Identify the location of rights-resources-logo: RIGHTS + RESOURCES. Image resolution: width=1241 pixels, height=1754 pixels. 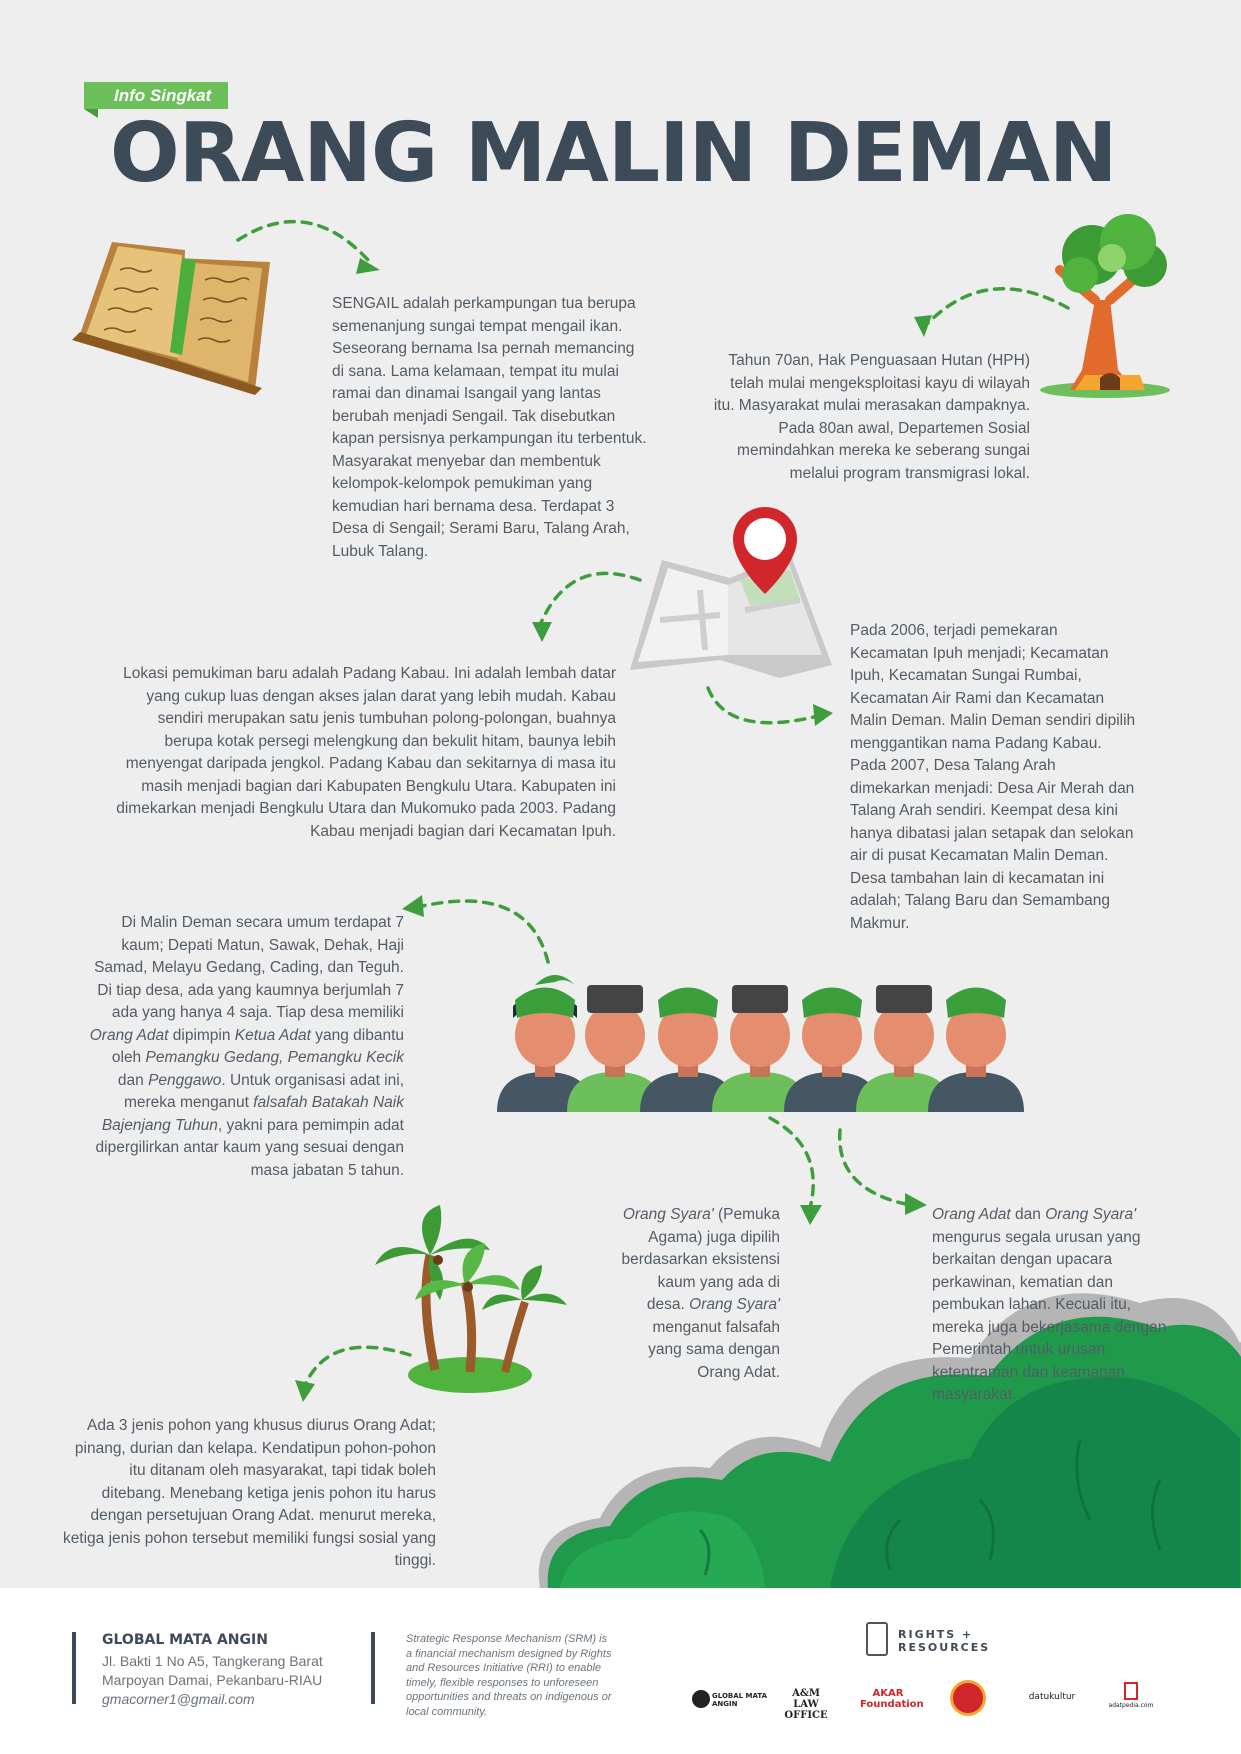
(944, 1641).